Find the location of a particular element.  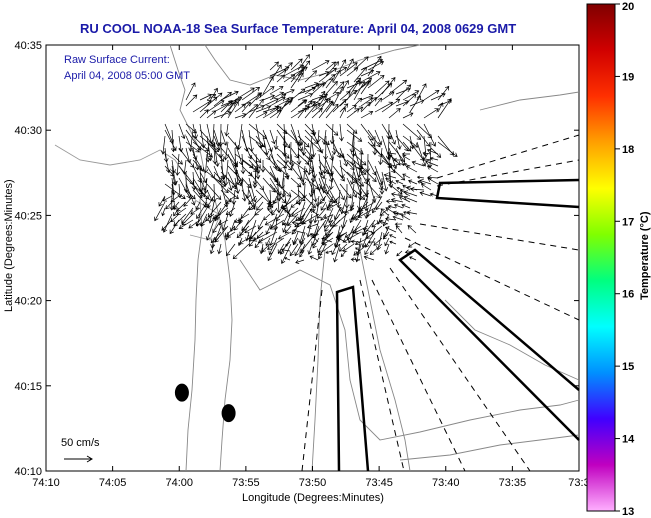

colorbar-ticks: 13 14 15 16 17 18 19 20 is located at coordinates (625, 259).